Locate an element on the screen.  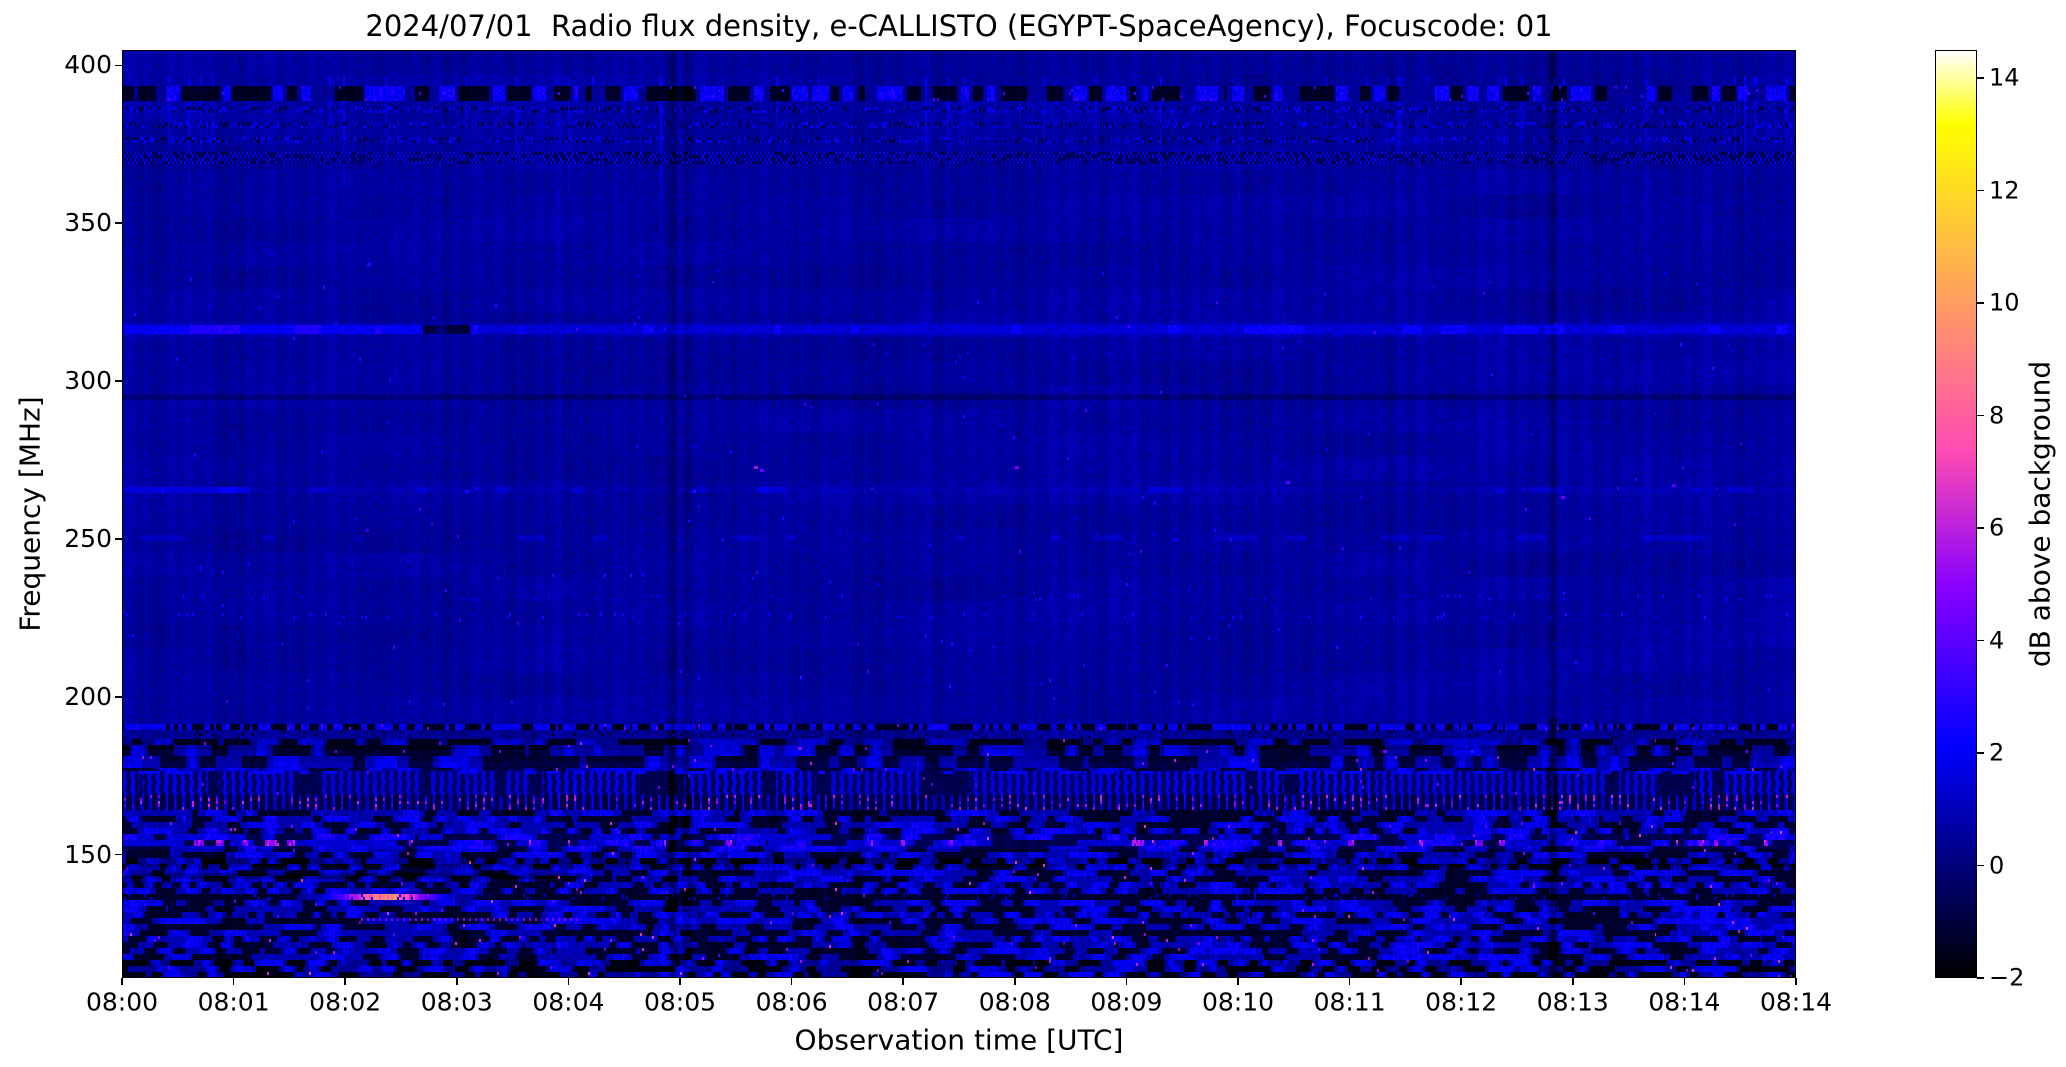
y-tick-label: 200 is located at coordinates (88, 696).